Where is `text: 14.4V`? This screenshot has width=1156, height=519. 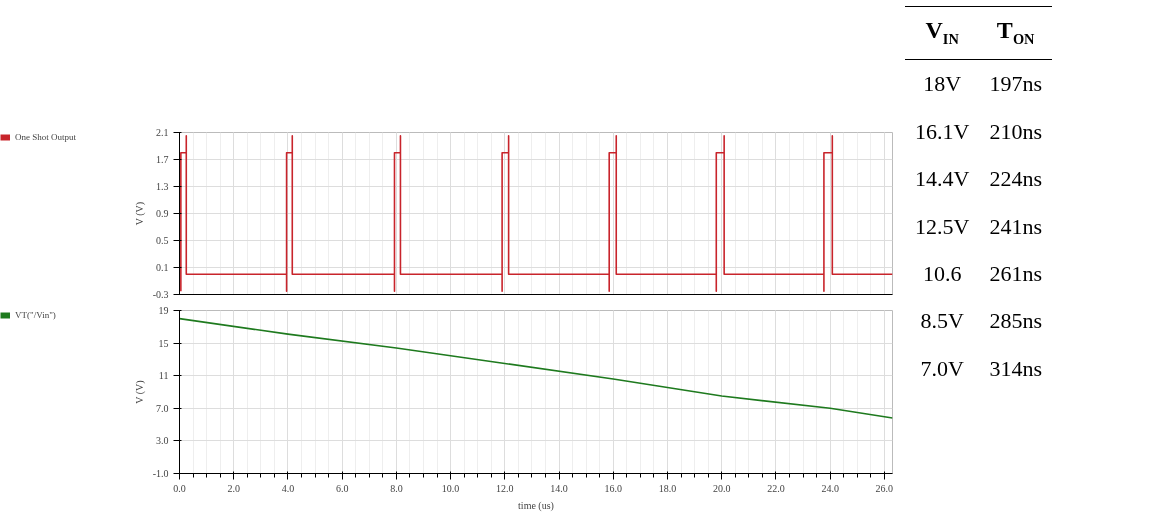
text: 14.4V is located at coordinates (942, 179).